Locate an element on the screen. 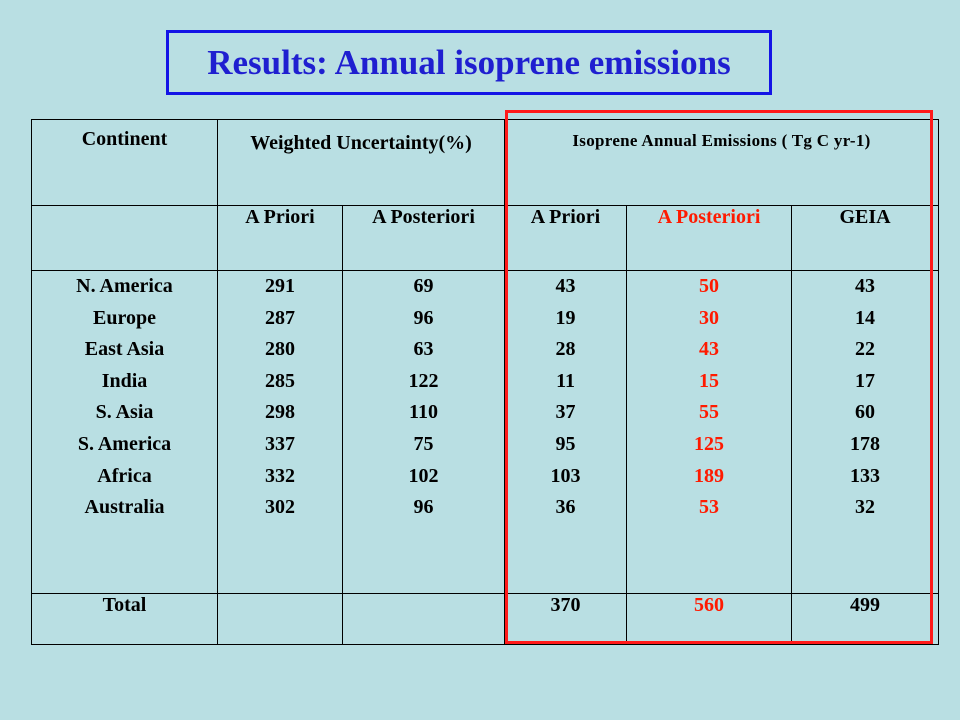 Image resolution: width=960 pixels, height=720 pixels. table-cell: N. America is located at coordinates (124, 286).